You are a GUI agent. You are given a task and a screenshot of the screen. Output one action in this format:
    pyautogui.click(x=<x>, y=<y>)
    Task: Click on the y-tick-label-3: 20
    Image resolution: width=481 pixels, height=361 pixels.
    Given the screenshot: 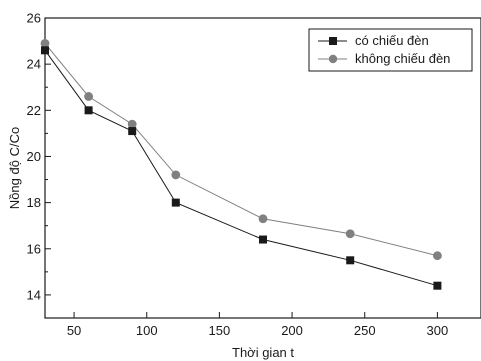 What is the action you would take?
    pyautogui.click(x=34, y=156)
    